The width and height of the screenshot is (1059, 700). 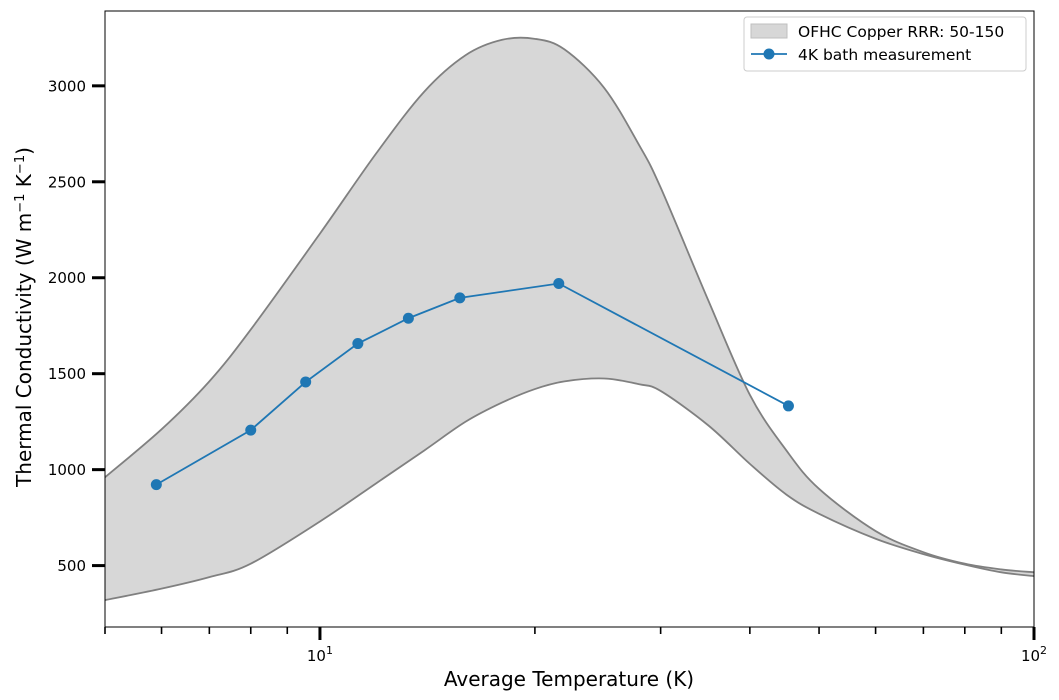 What do you see at coordinates (575, 646) in the screenshot?
I see `x-axis: 10¹ 10²` at bounding box center [575, 646].